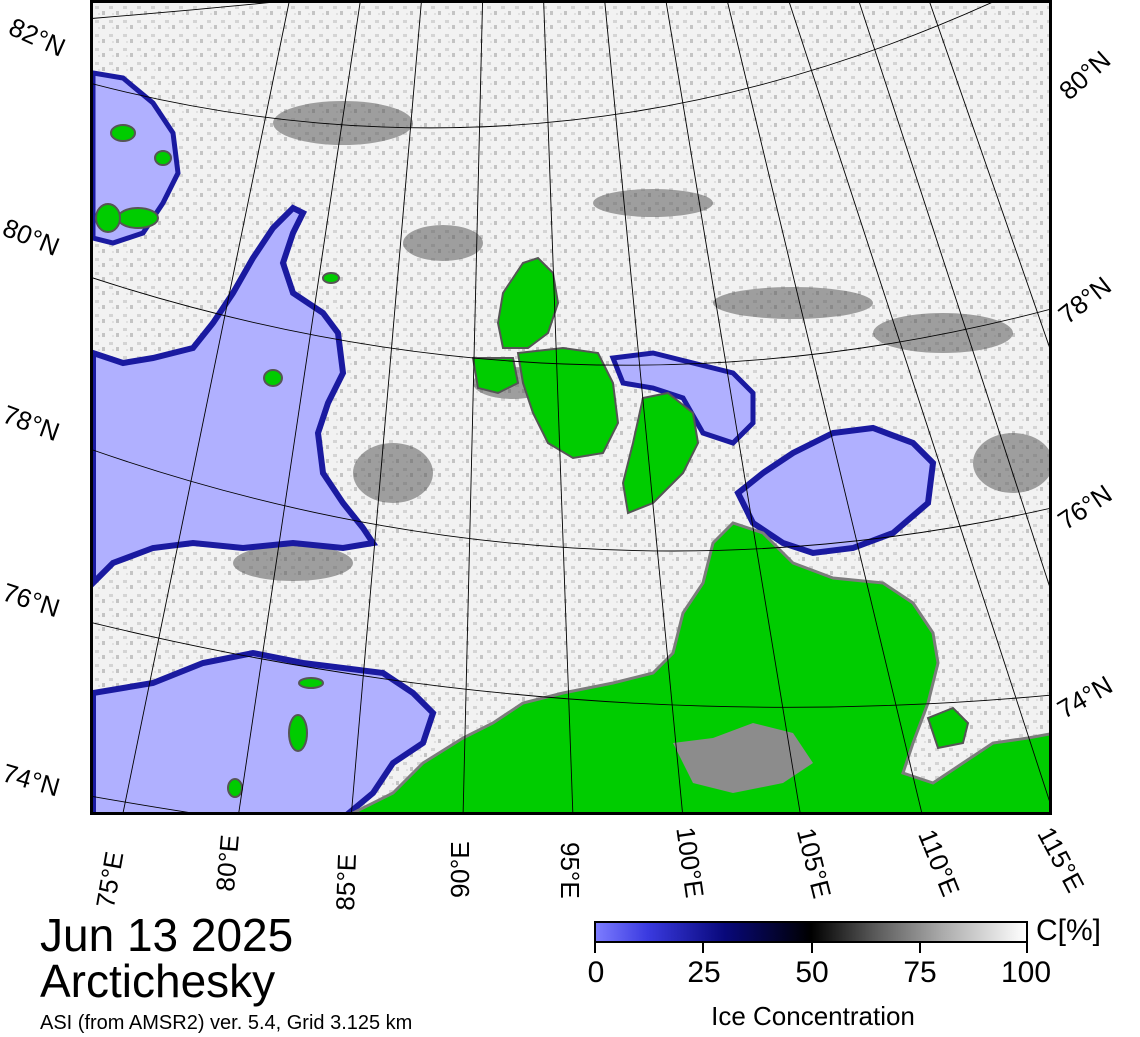 This screenshot has height=1037, width=1140. Describe the element at coordinates (346, 882) in the screenshot. I see `lon-label-85e: 85°E` at that location.